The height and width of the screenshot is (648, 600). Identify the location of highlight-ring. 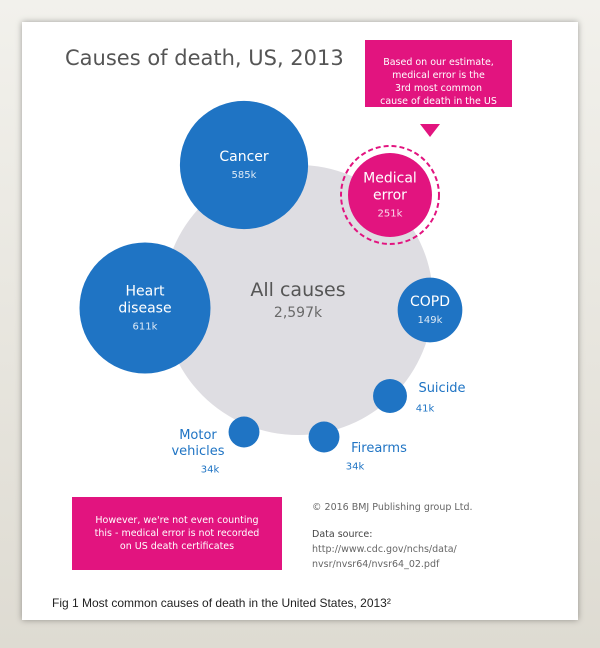
(390, 195).